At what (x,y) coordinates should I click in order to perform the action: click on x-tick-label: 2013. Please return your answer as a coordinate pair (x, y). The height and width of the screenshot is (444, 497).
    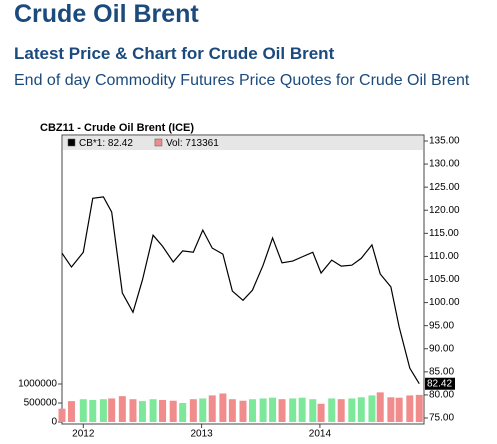
    Looking at the image, I should click on (201, 434).